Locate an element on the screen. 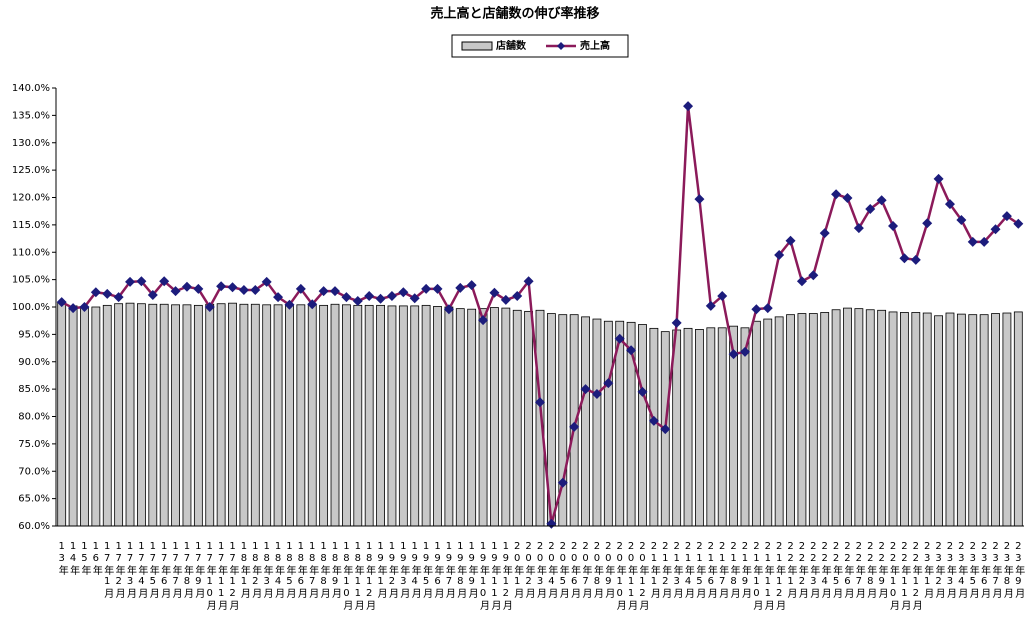  x-tick-label: 18年4月 is located at coordinates (279, 570).